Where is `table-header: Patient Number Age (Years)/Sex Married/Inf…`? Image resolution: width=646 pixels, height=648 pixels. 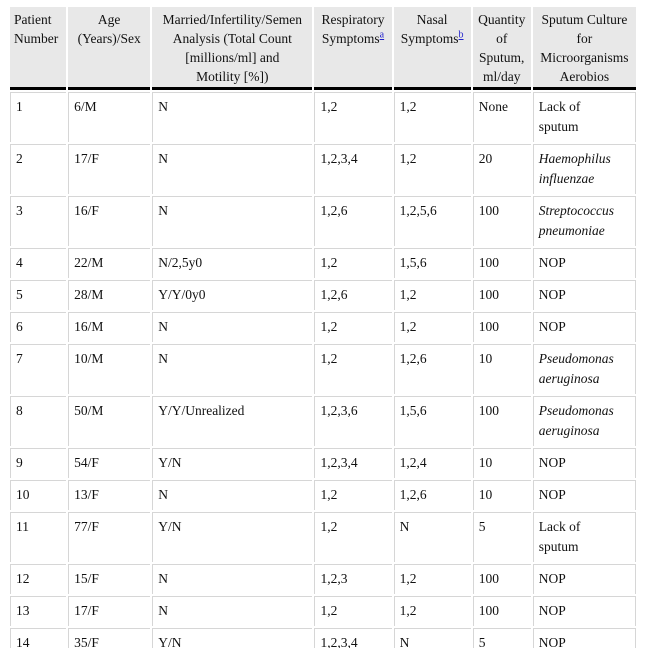 table-header: Patient Number Age (Years)/Sex Married/Inf… is located at coordinates (323, 48).